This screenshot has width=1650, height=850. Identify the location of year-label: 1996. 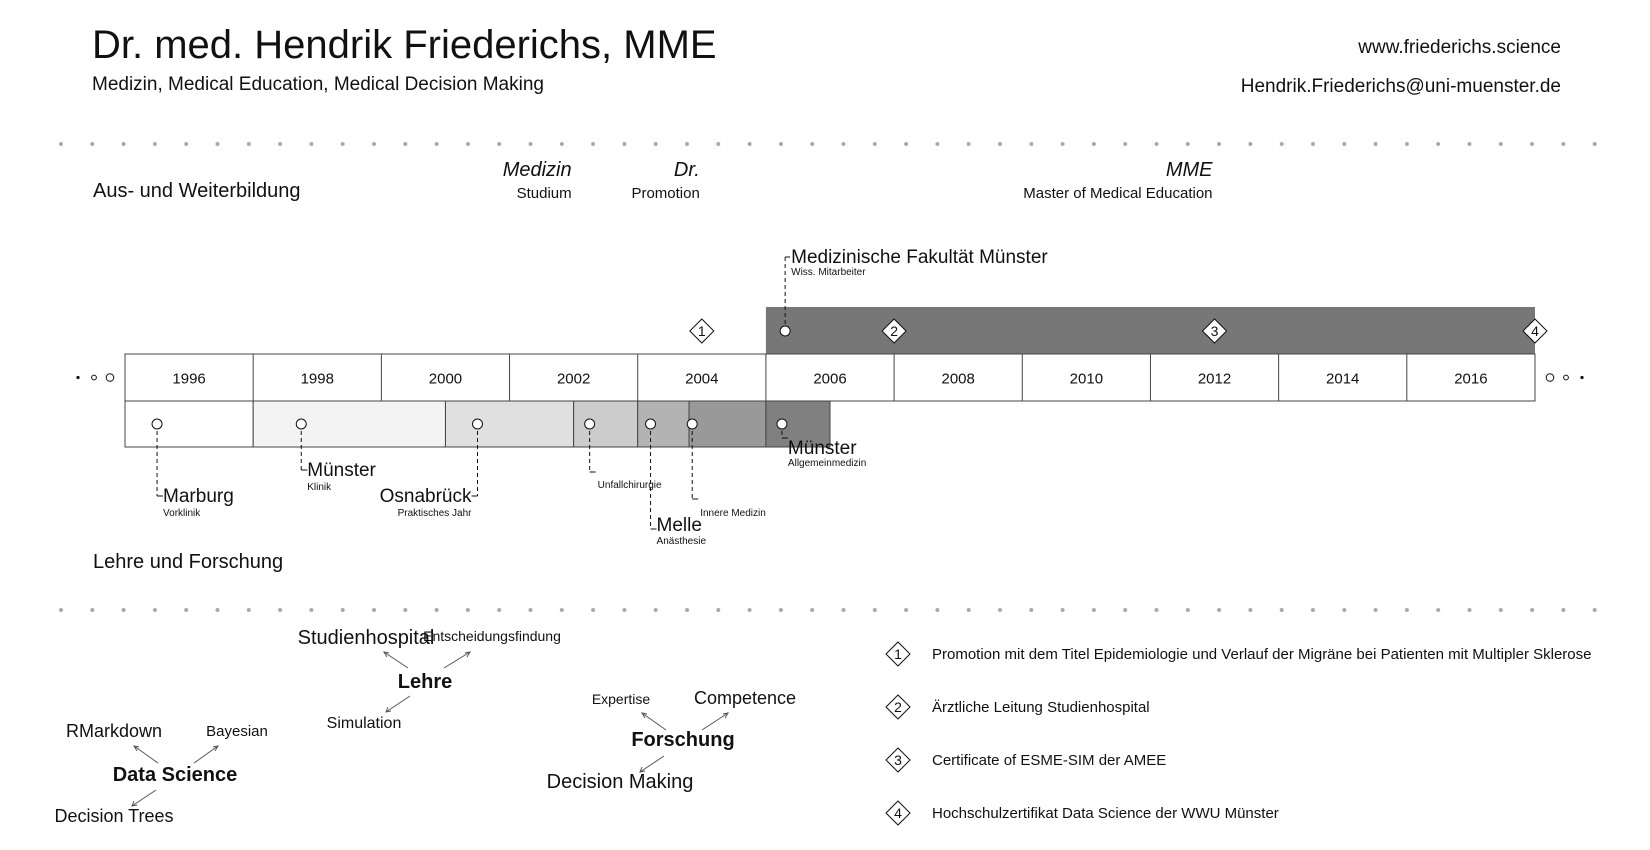
(188, 379).